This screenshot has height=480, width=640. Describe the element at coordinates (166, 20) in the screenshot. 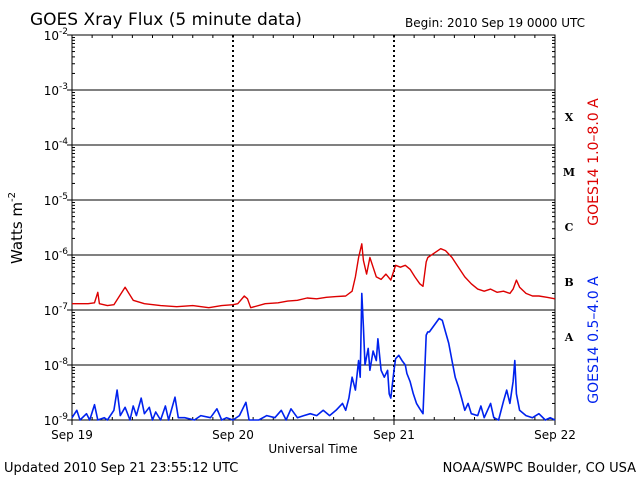

I see `chart-title: GOES Xray Flux (5 minute data)` at that location.